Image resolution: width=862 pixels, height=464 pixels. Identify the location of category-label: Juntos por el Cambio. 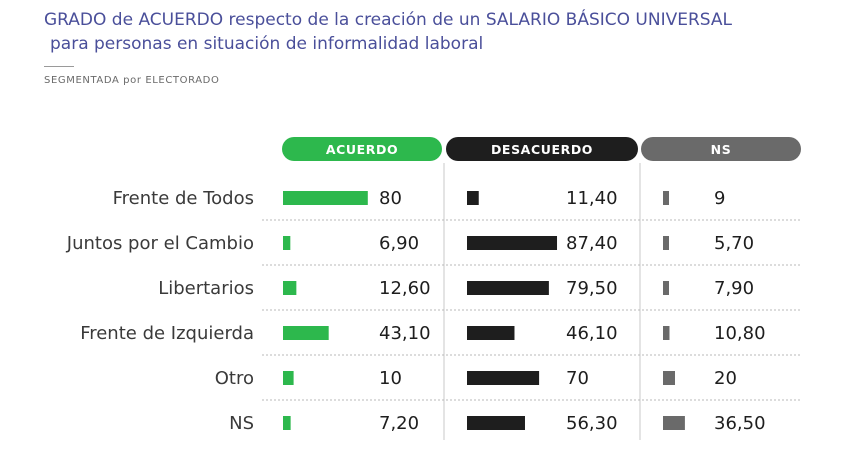
(160, 243).